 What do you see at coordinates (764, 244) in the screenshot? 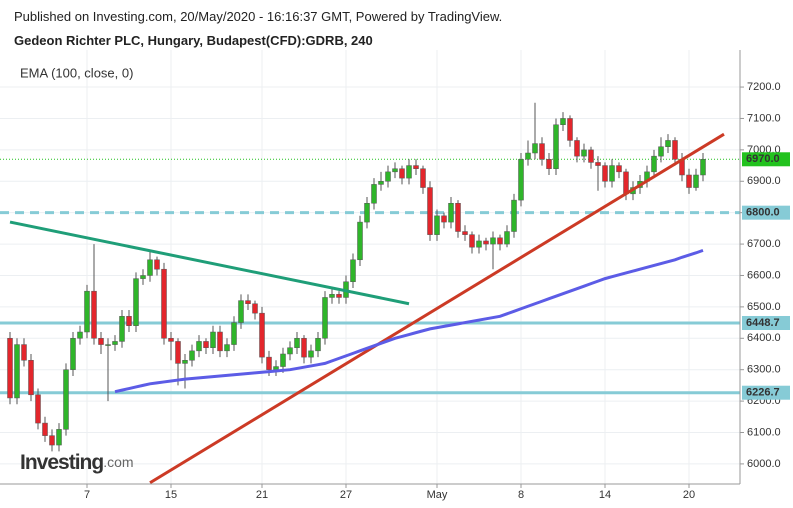
I see `y-tick-label: 6700.0` at bounding box center [764, 244].